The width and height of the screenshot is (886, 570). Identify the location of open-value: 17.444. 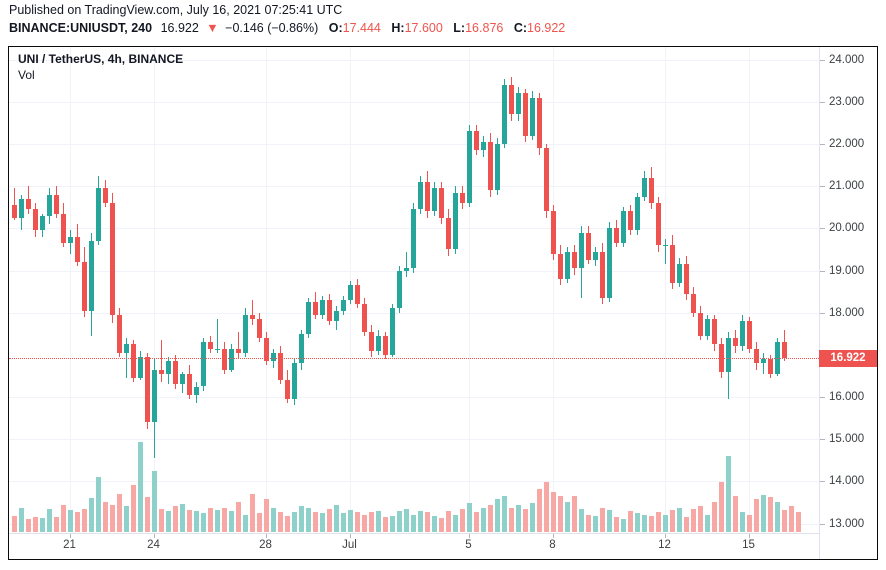
(361, 28).